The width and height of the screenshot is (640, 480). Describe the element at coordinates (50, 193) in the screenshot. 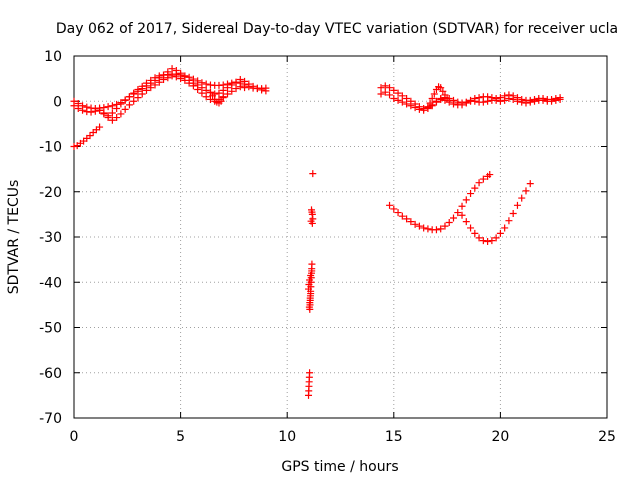

I see `y-tick-label: -20` at that location.